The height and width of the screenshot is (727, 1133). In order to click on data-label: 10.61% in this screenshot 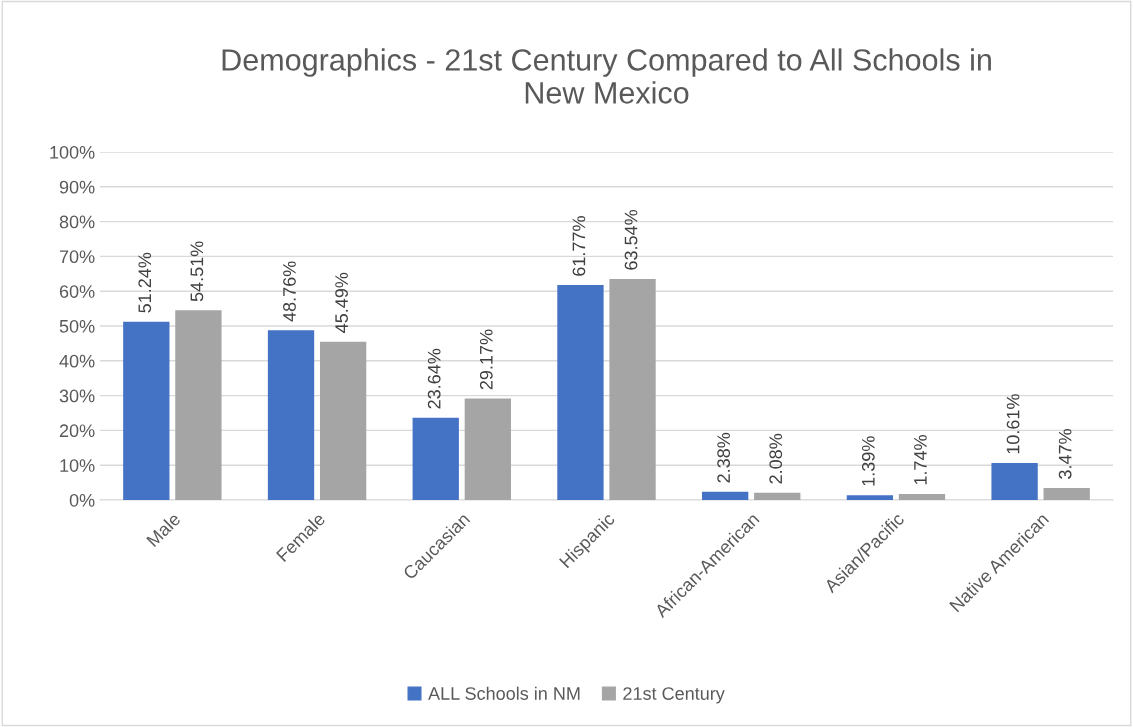, I will do `click(1013, 424)`.